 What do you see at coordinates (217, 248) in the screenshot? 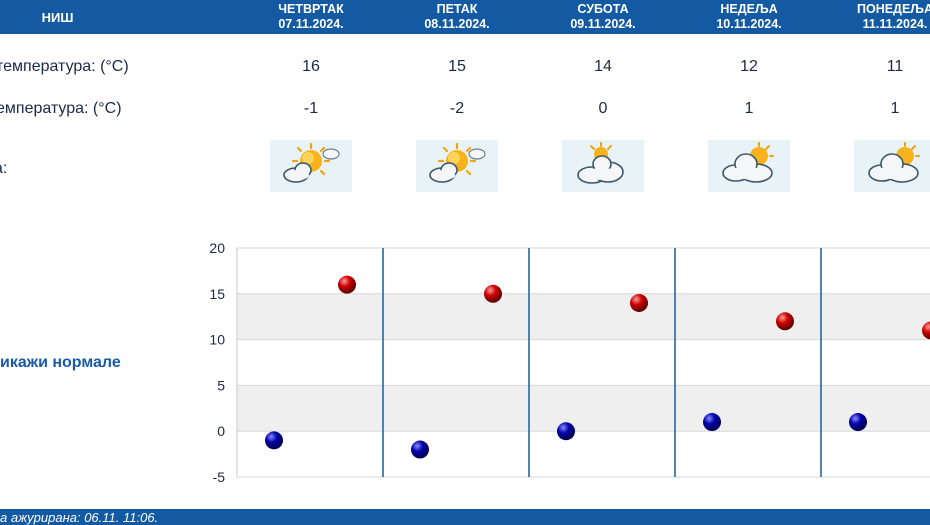
I see `y-tick-label: 20` at bounding box center [217, 248].